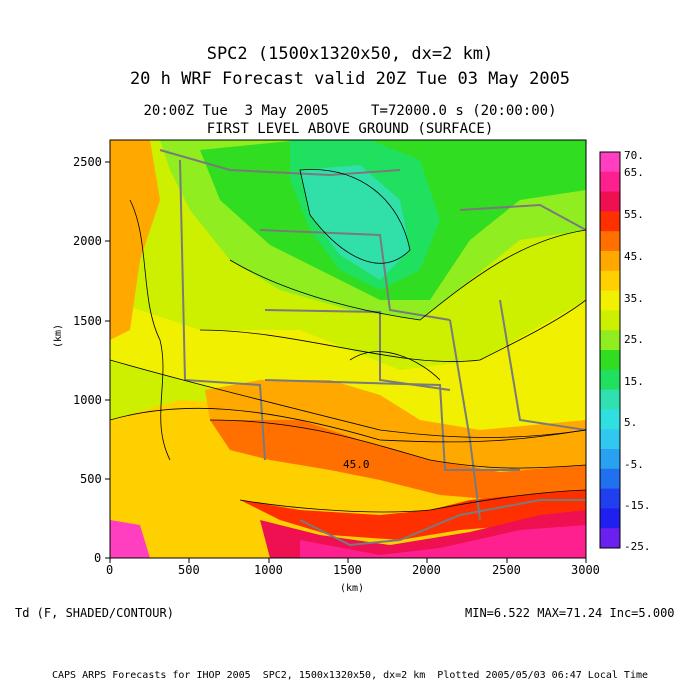 This screenshot has height=700, width=700. Describe the element at coordinates (87, 400) in the screenshot. I see `y-tick-1000: 1000` at that location.